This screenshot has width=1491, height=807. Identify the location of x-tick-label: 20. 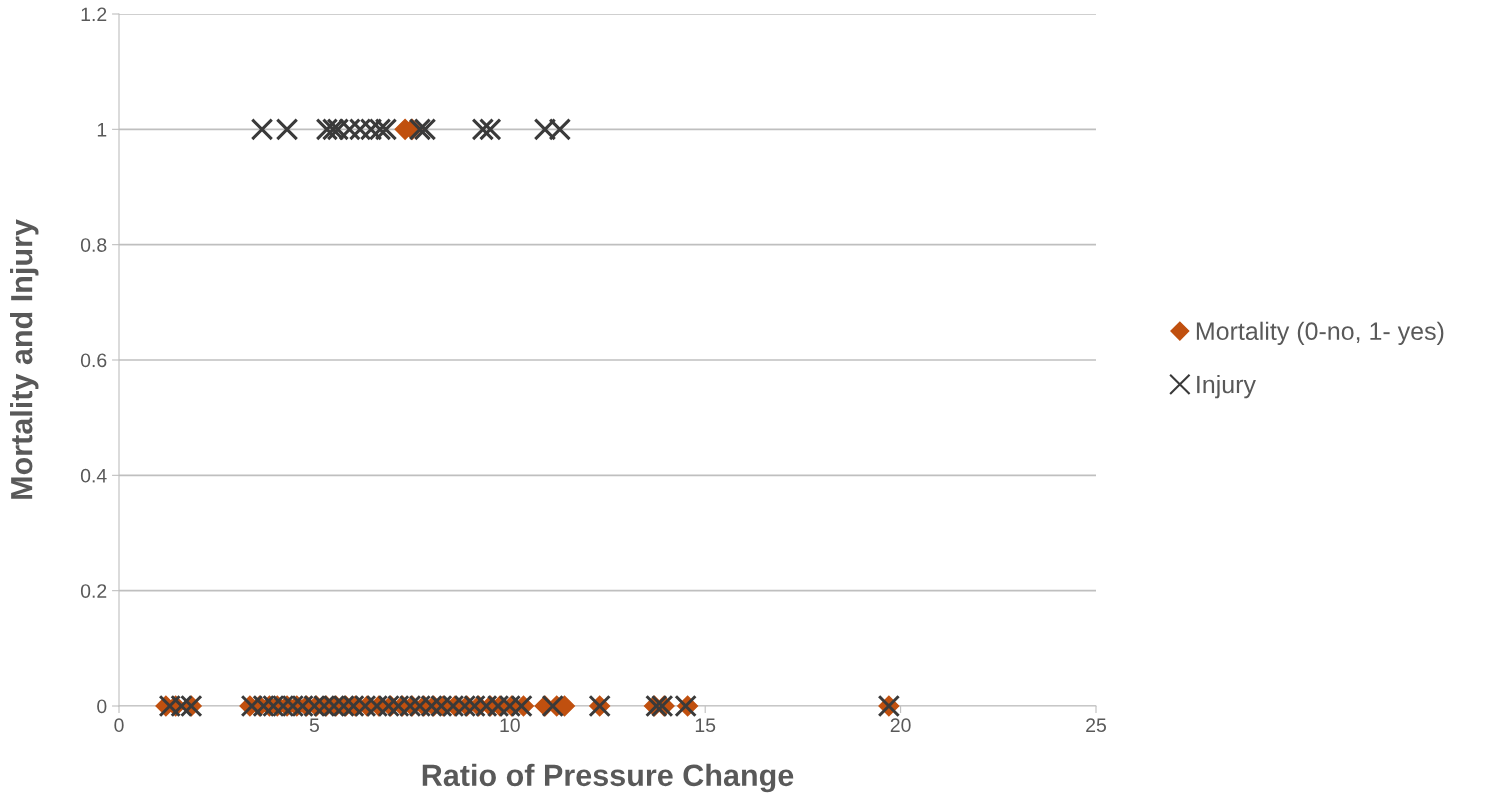
(900, 725).